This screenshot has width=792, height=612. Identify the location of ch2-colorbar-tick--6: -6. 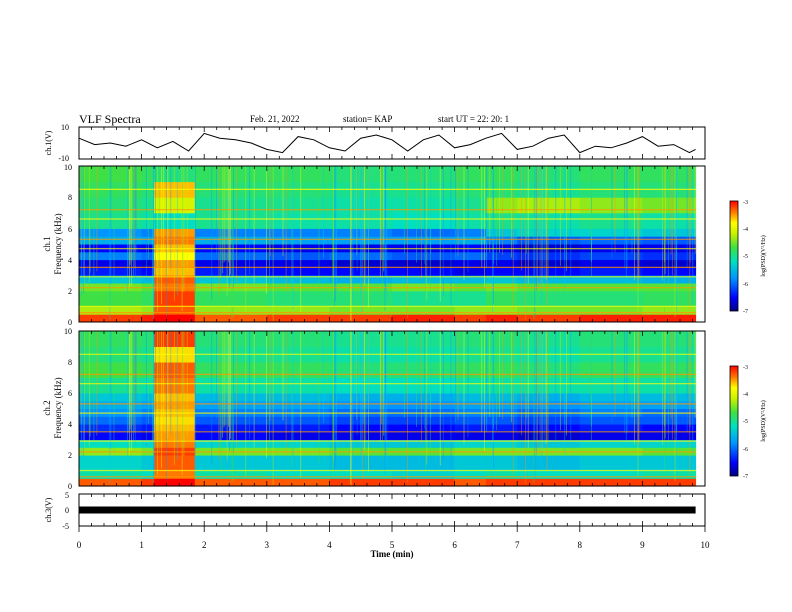
(745, 450).